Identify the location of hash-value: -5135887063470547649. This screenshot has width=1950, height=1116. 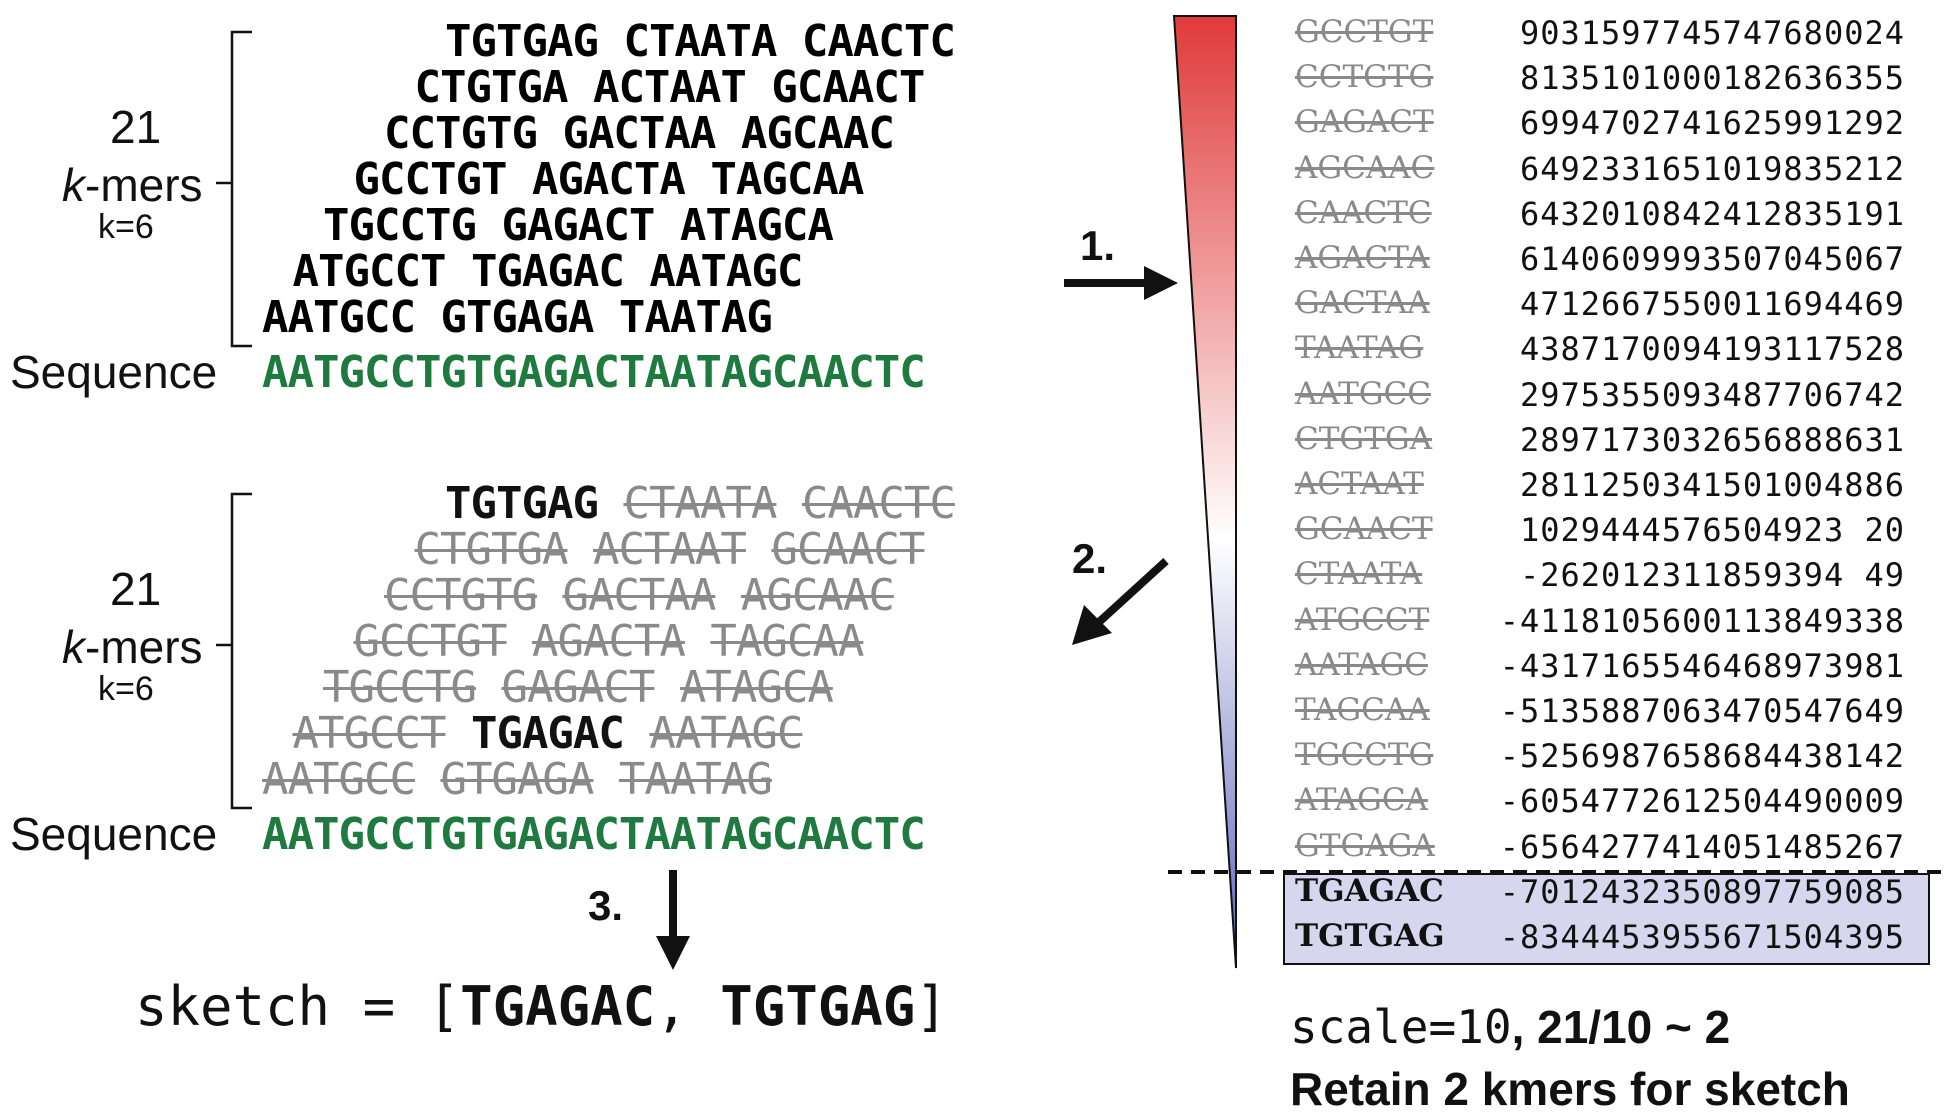
(1702, 711).